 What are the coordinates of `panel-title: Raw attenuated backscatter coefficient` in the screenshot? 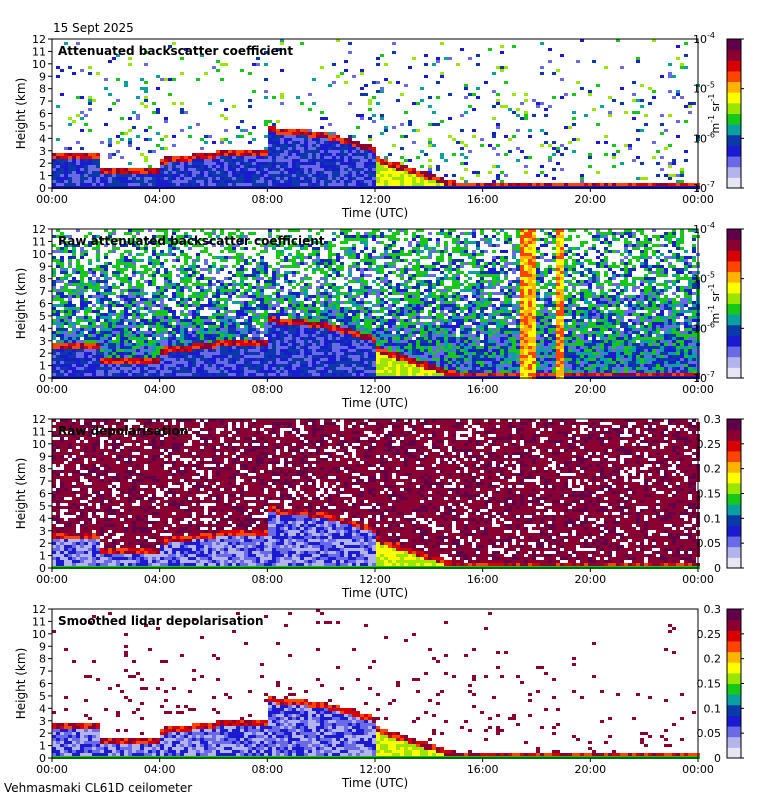 It's located at (191, 241).